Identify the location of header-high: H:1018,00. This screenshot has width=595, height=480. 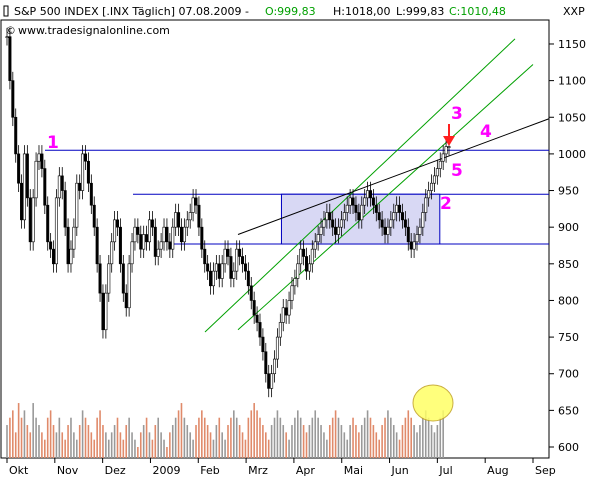
(361, 11).